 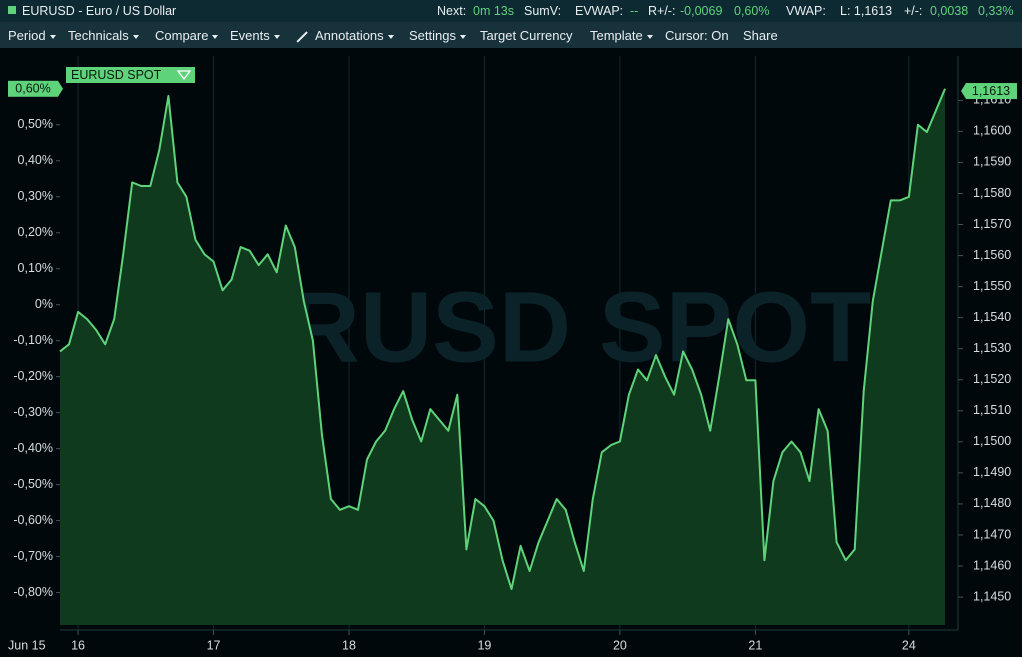 I want to click on legend-tag: EURUSD SPOT, so click(x=130, y=75).